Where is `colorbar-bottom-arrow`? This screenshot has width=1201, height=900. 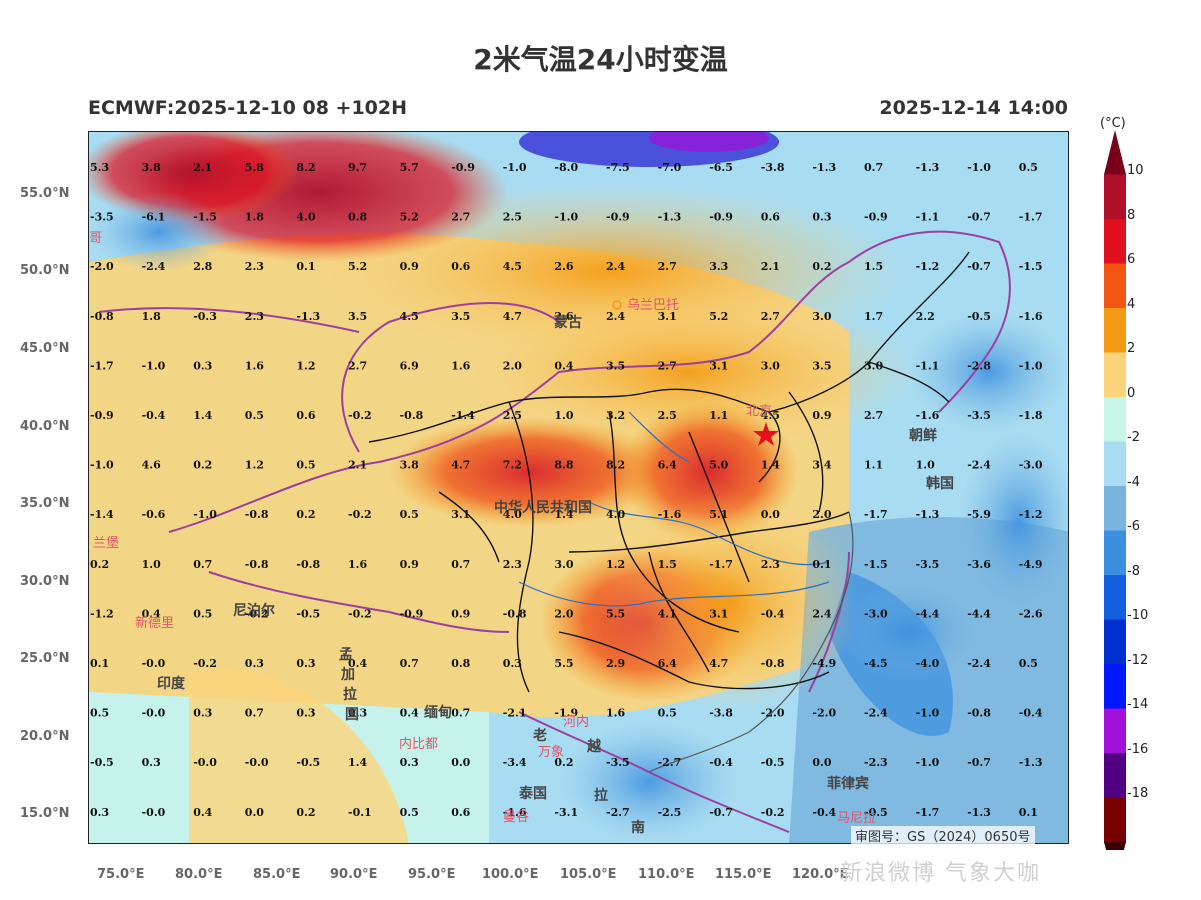 colorbar-bottom-arrow is located at coordinates (1115, 846).